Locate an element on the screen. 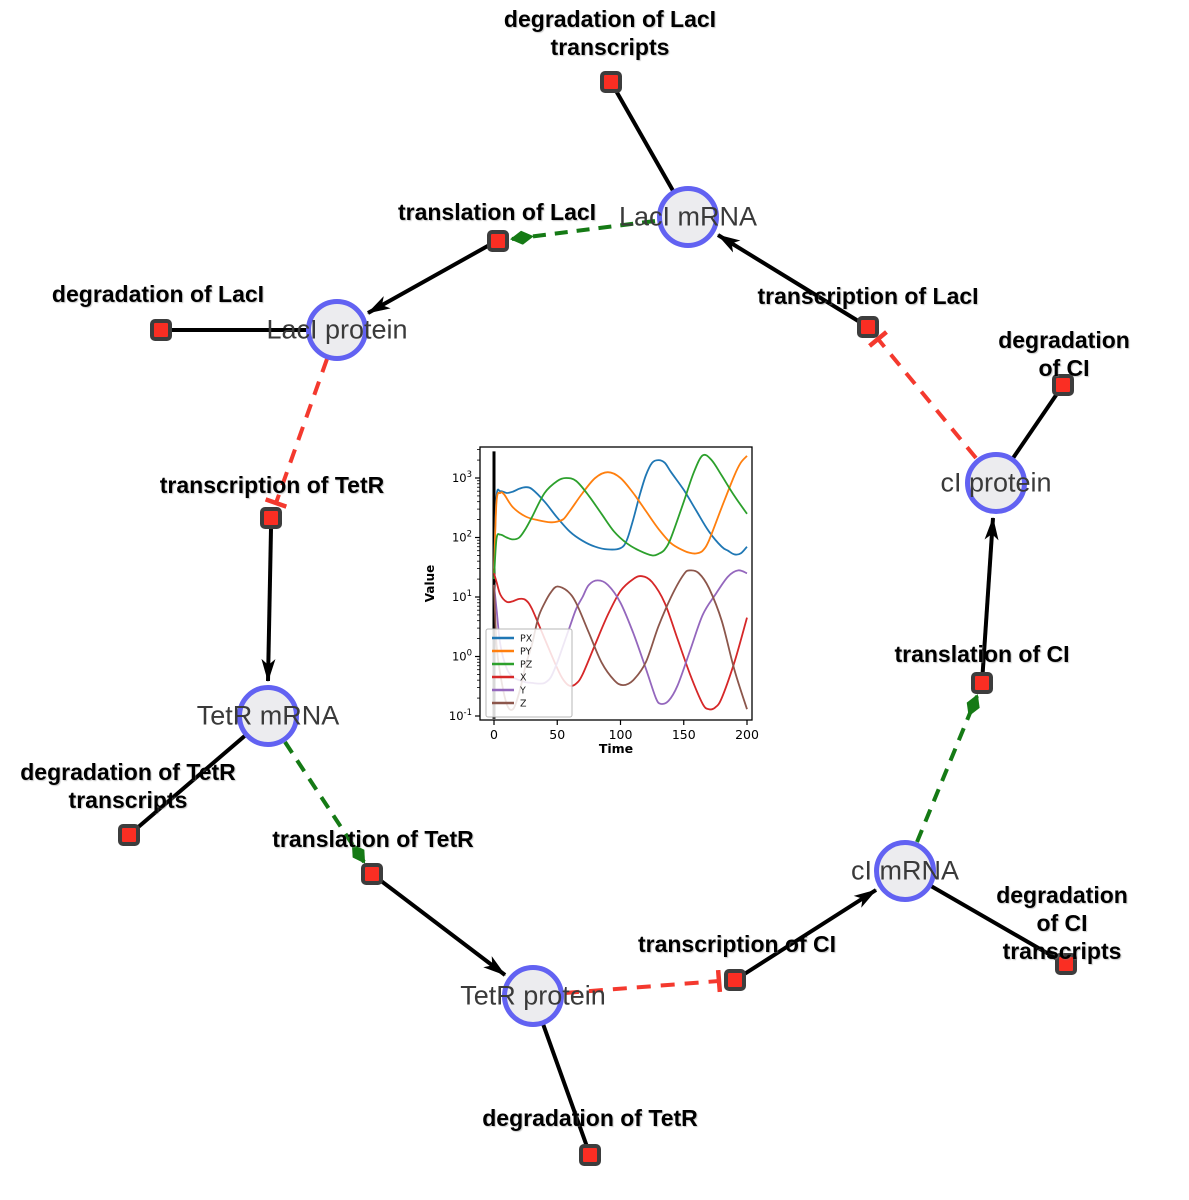 The image size is (1189, 1200). svg-text: 0 is located at coordinates (494, 734).